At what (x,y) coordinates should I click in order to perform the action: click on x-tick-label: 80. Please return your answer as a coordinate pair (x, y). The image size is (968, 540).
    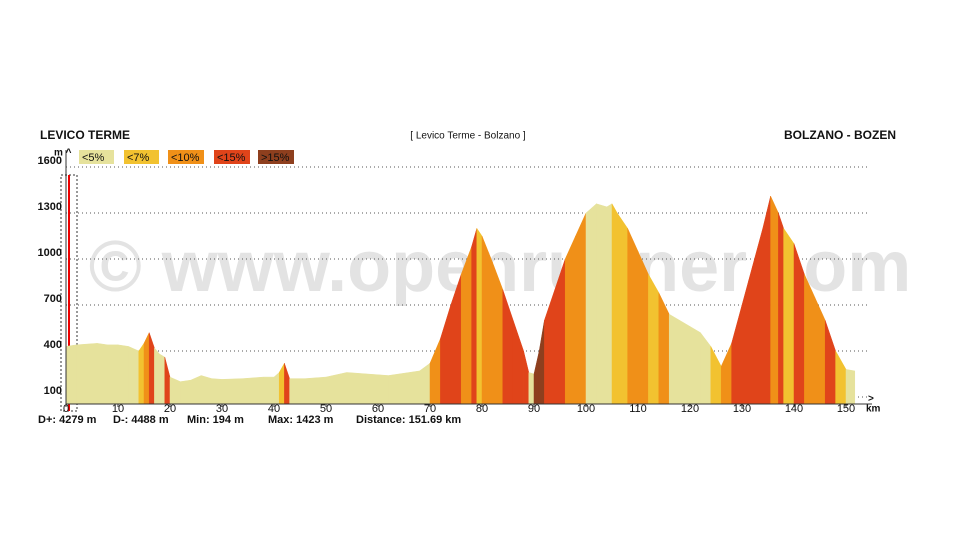
    Looking at the image, I should click on (482, 409).